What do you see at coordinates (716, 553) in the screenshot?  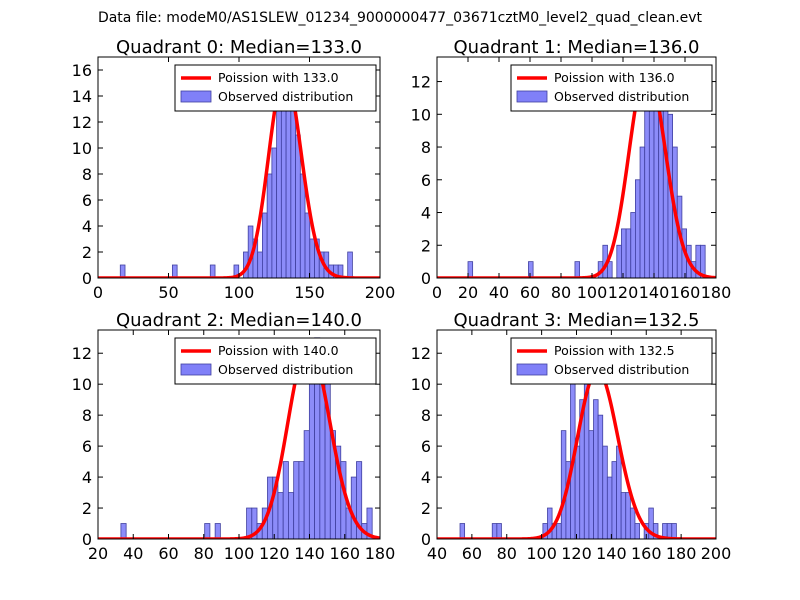 I see `x-tick-label: 200` at bounding box center [716, 553].